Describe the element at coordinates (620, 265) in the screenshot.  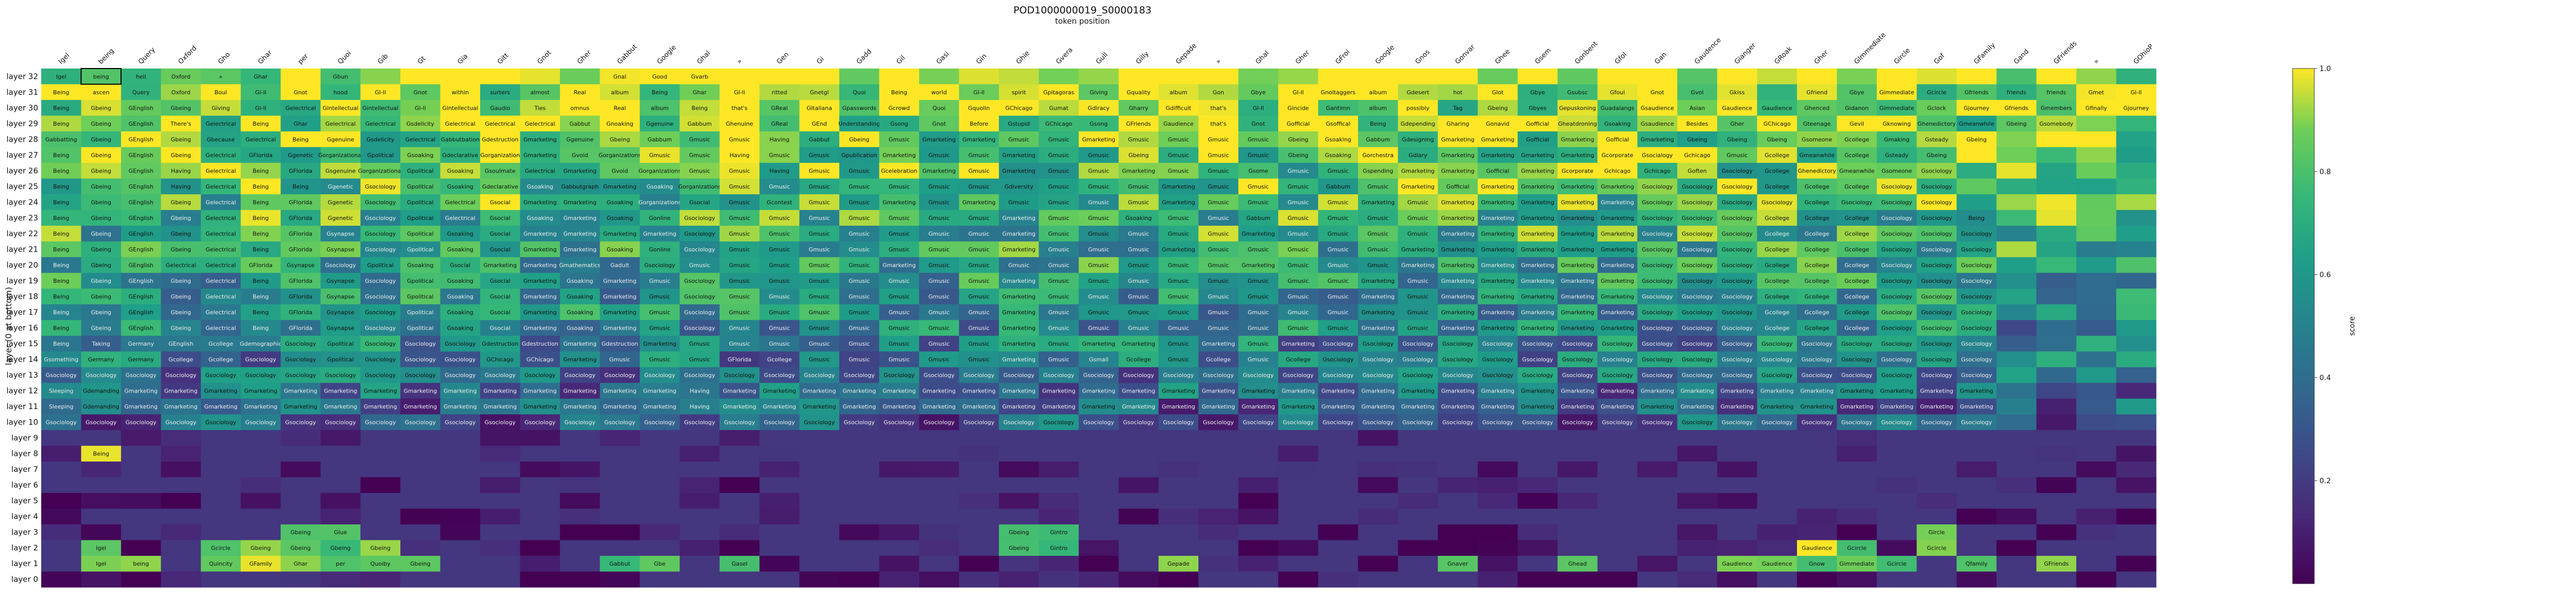
I see `cell-token-label: Gadult` at that location.